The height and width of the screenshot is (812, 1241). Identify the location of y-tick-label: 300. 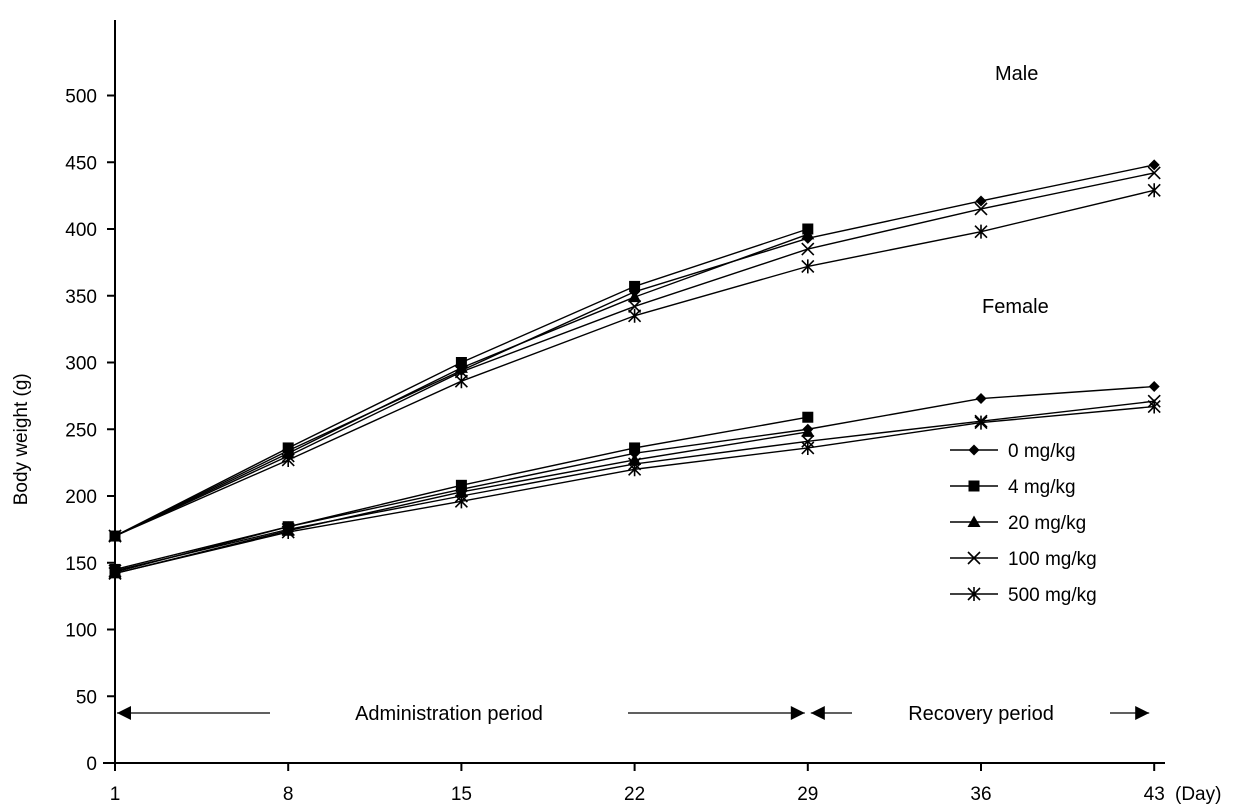
(81, 364).